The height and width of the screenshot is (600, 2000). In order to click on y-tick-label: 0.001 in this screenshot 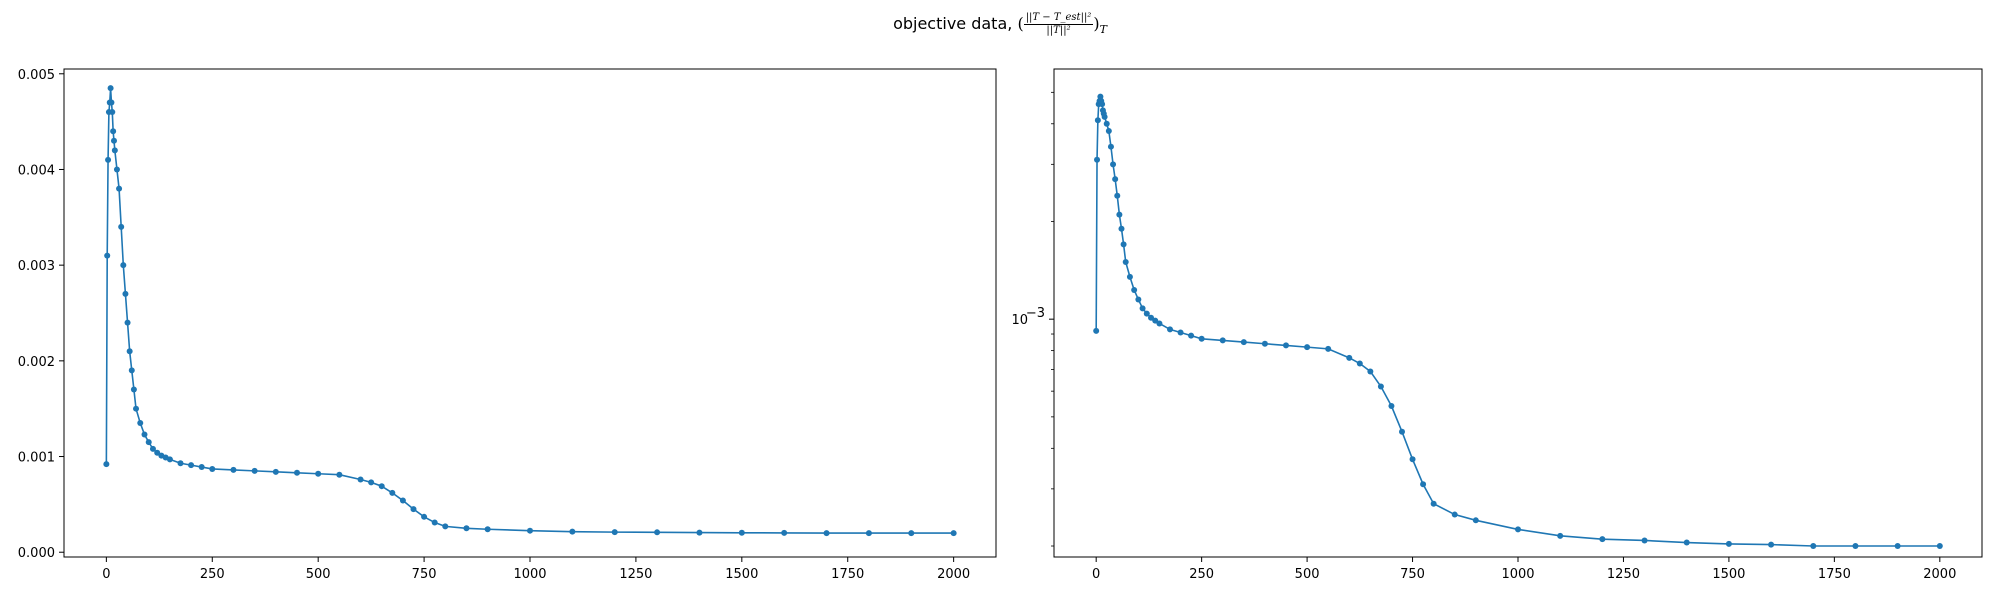, I will do `click(36, 458)`.